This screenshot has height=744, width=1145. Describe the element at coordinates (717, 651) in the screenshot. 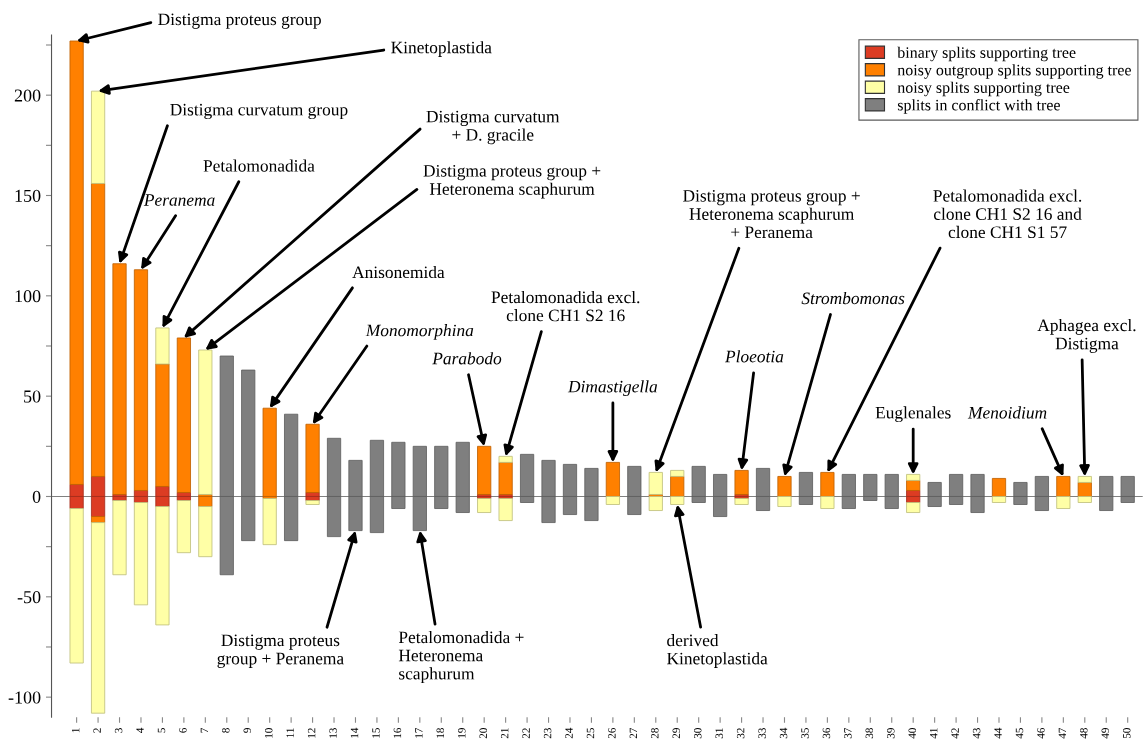

I see `annotation: derived Kinetoplastida` at that location.